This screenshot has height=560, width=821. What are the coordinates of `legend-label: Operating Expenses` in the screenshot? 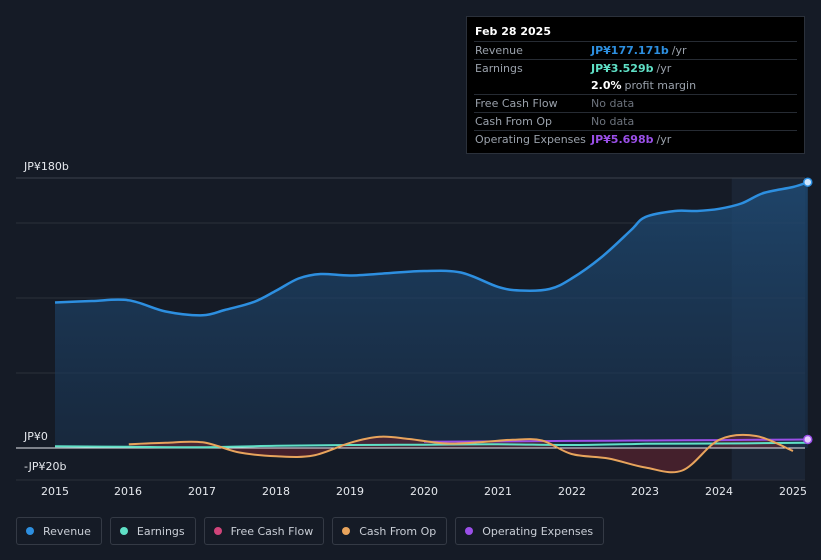 It's located at (538, 531).